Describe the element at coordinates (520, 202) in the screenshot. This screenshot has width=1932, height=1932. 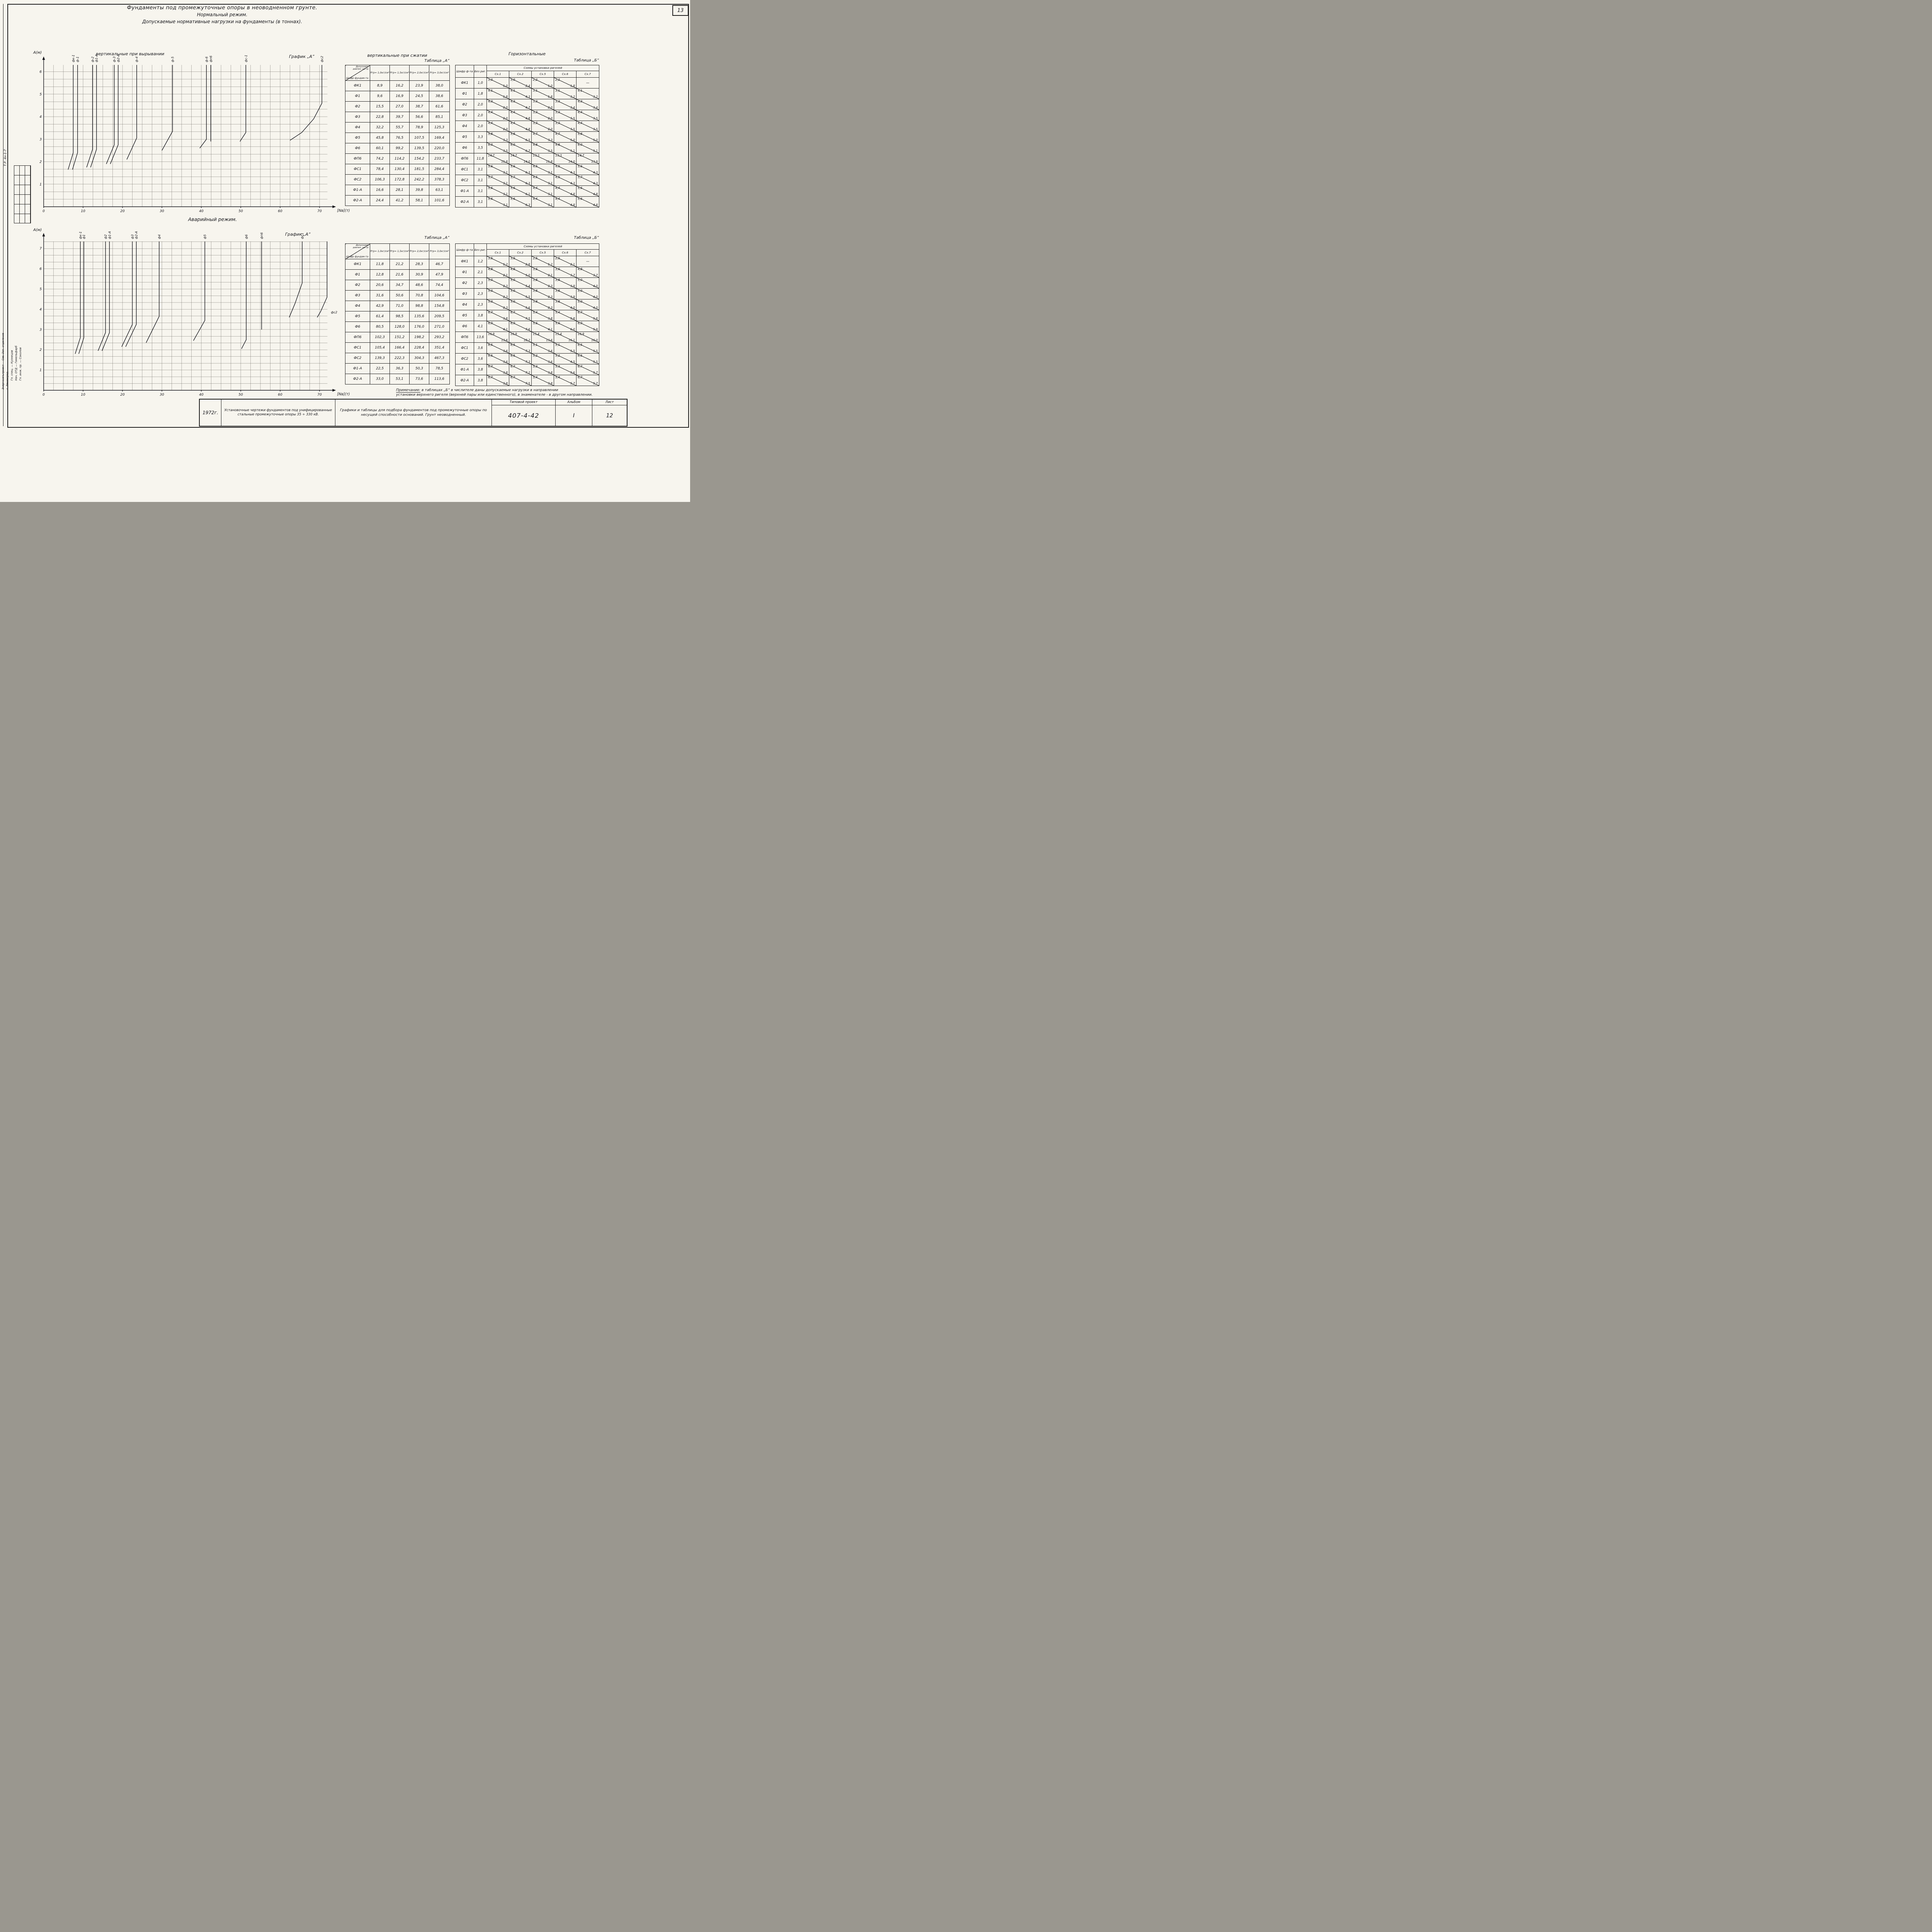
I see `diagonal-cell: 5,6 6,3` at that location.